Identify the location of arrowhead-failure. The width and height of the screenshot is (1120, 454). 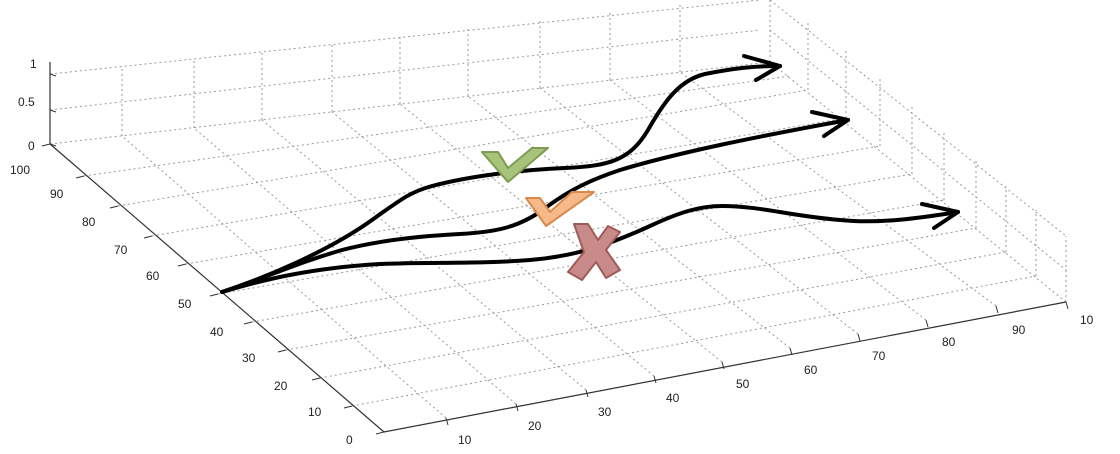
(940, 216).